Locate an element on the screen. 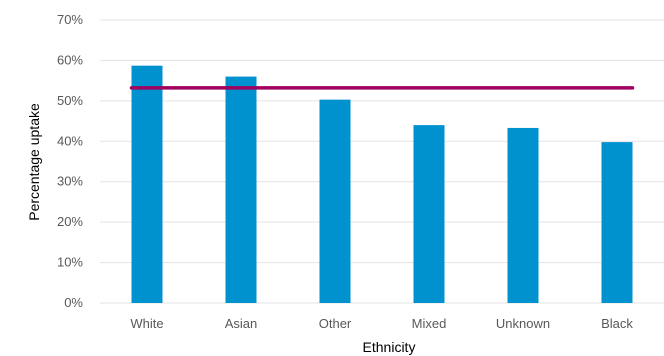 The width and height of the screenshot is (664, 356). bar-other is located at coordinates (335, 201).